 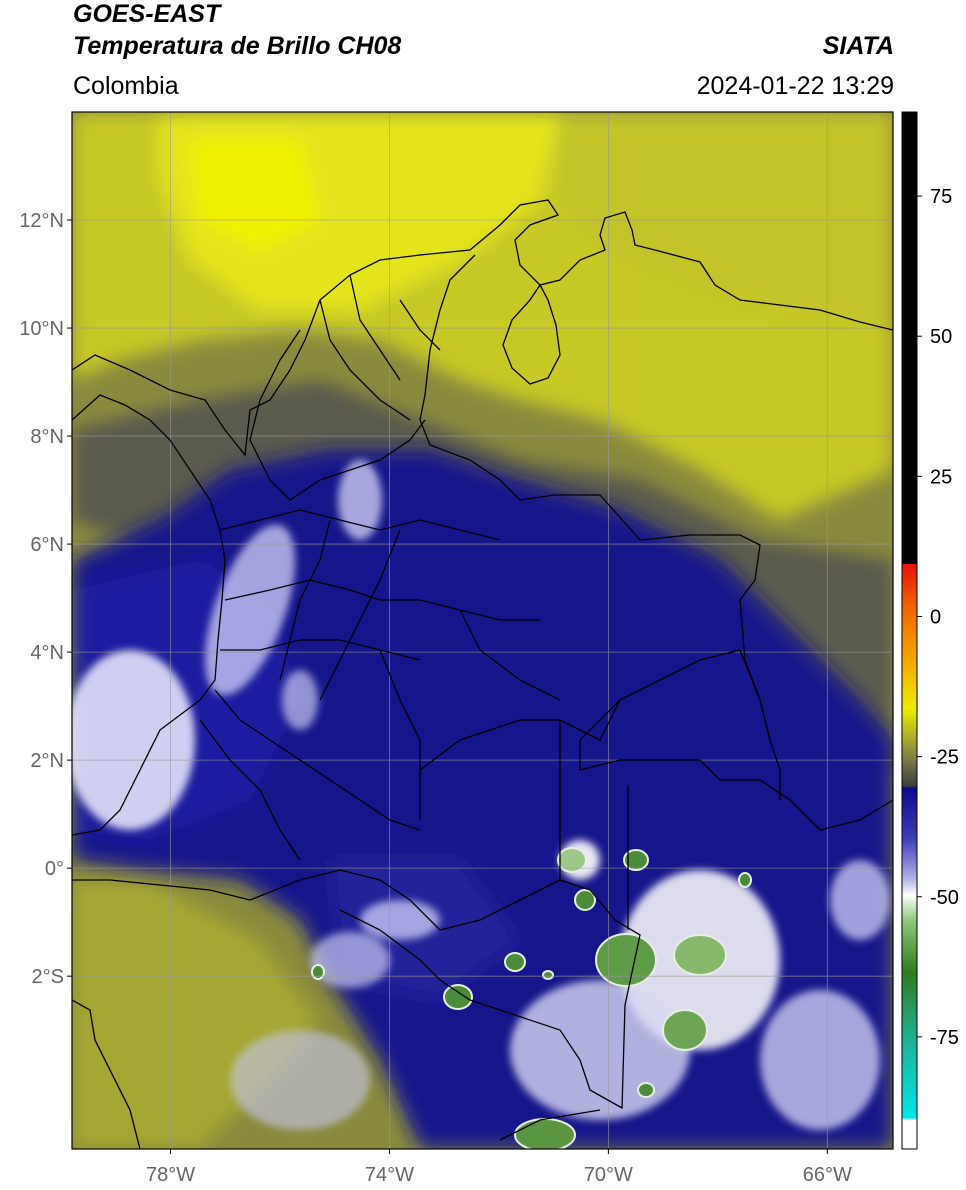 What do you see at coordinates (47, 653) in the screenshot?
I see `lat-tick-label: 4°N` at bounding box center [47, 653].